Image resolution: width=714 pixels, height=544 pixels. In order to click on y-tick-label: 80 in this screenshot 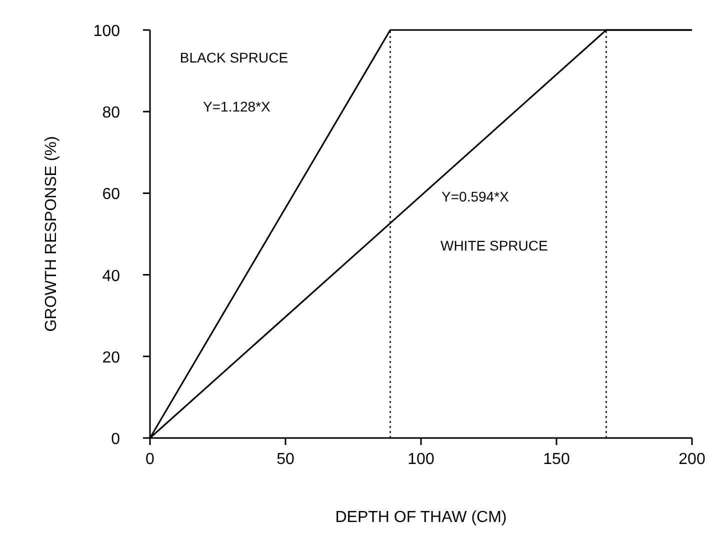, I will do `click(111, 113)`.